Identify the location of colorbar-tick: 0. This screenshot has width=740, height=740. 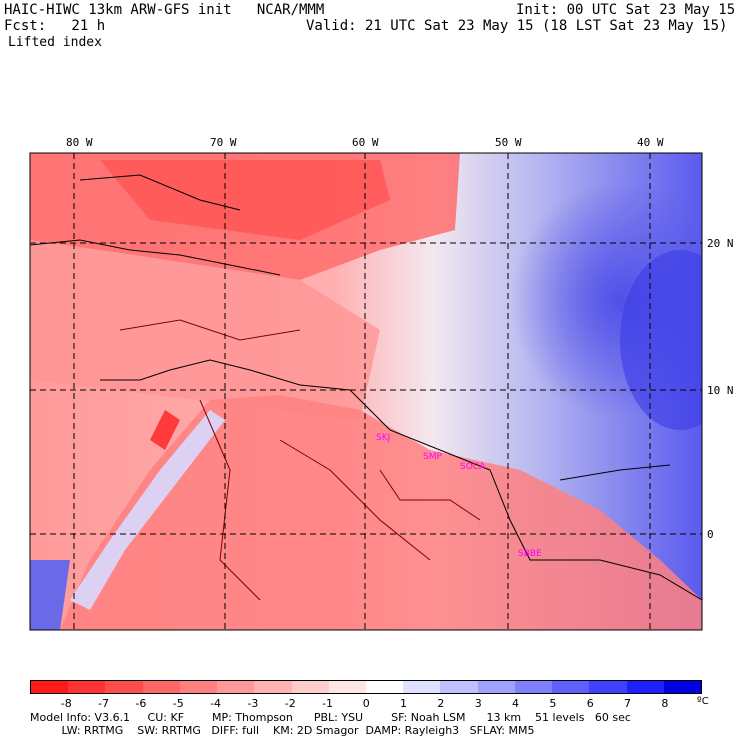
(366, 703).